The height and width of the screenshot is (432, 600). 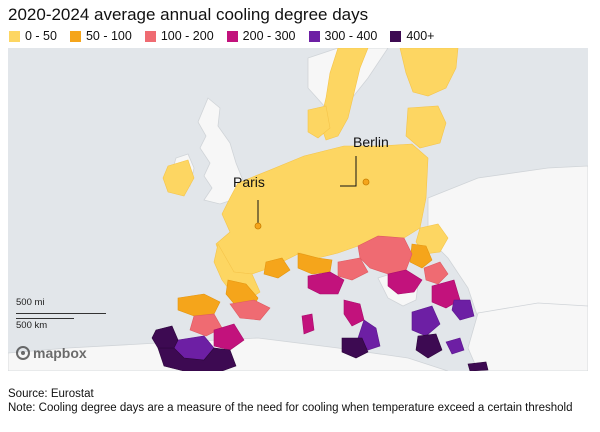 I want to click on legend-label: 400+, so click(x=420, y=36).